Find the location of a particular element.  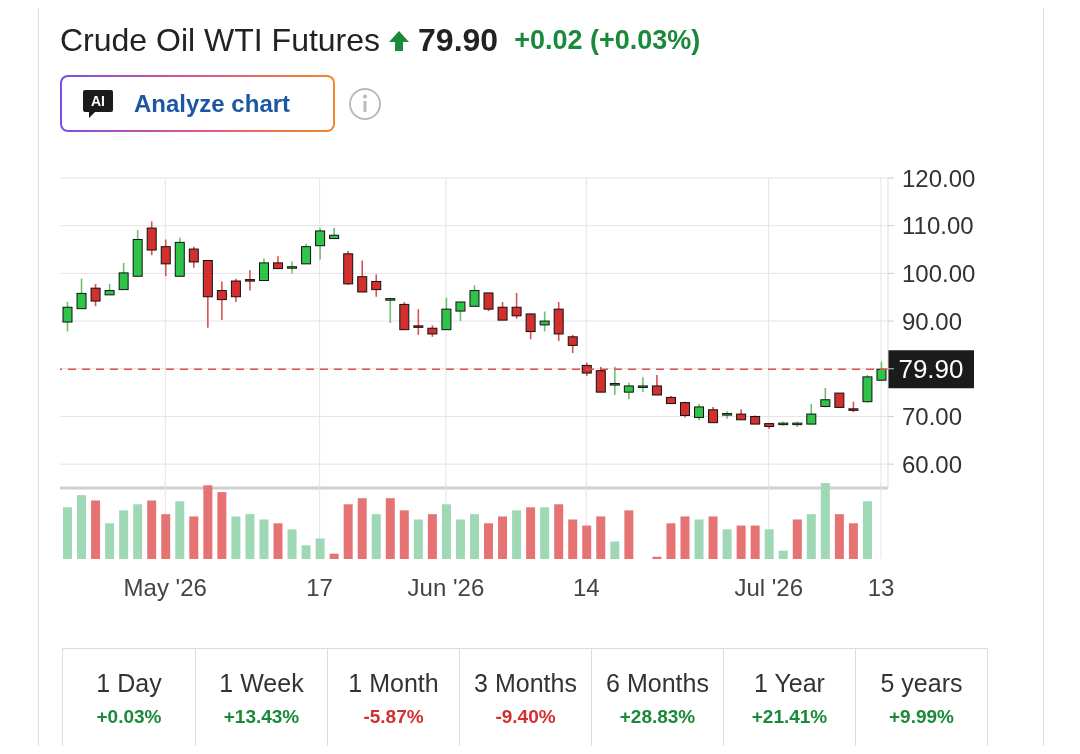

data-label: +13.43% is located at coordinates (261, 717).